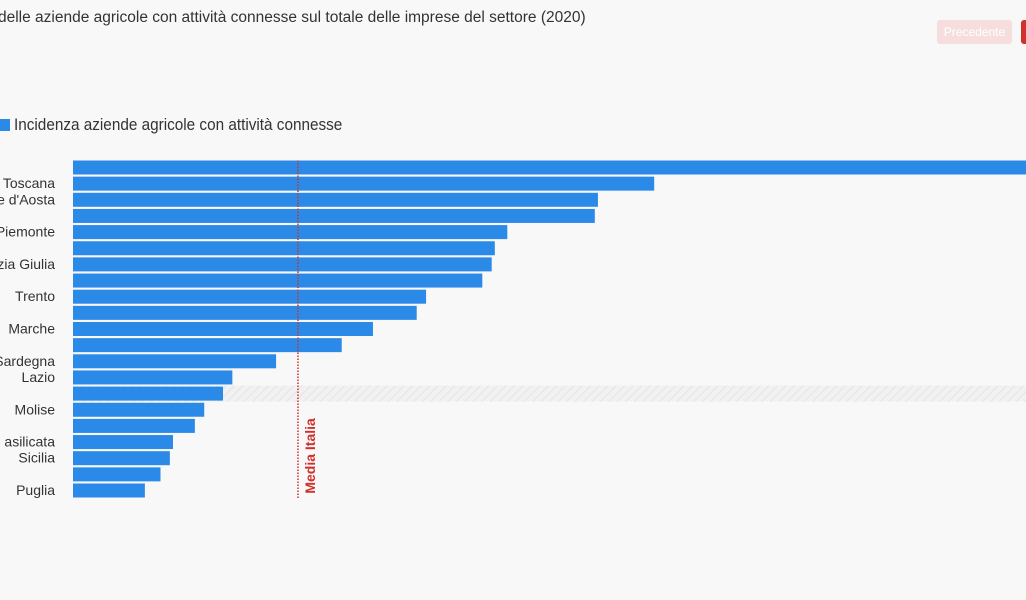 This screenshot has height=600, width=1026. I want to click on reference-line-label: Media Italia, so click(310, 456).